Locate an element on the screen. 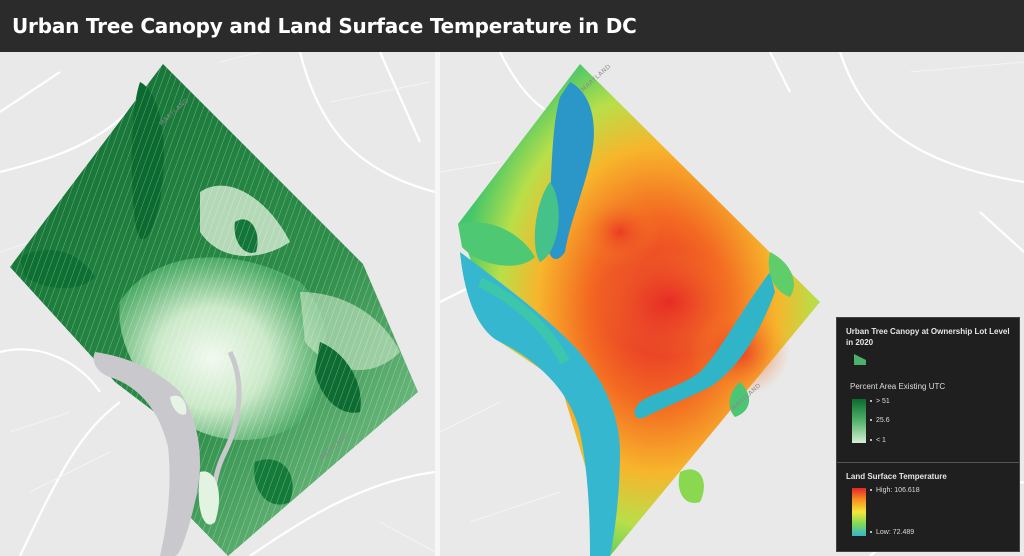 The image size is (1024, 556). legend-canopy-subtitle: Percent Area Existing UTC is located at coordinates (898, 386).